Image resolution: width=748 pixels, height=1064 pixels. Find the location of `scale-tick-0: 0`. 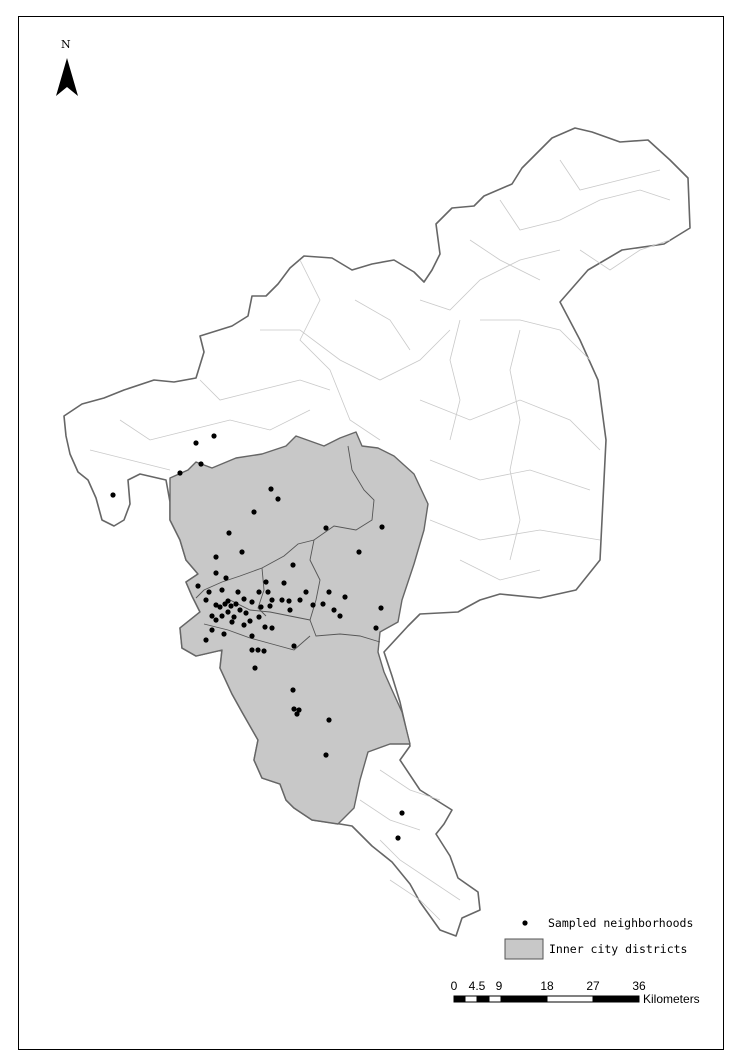

scale-tick-0: 0 is located at coordinates (454, 986).